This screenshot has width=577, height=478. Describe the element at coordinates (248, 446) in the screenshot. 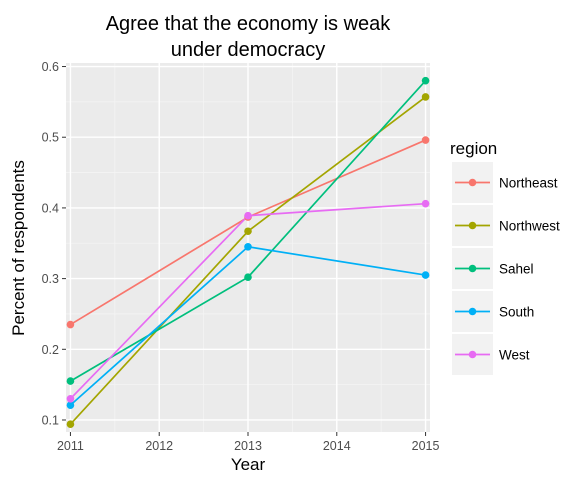

I see `x-tick-label: 2013` at that location.